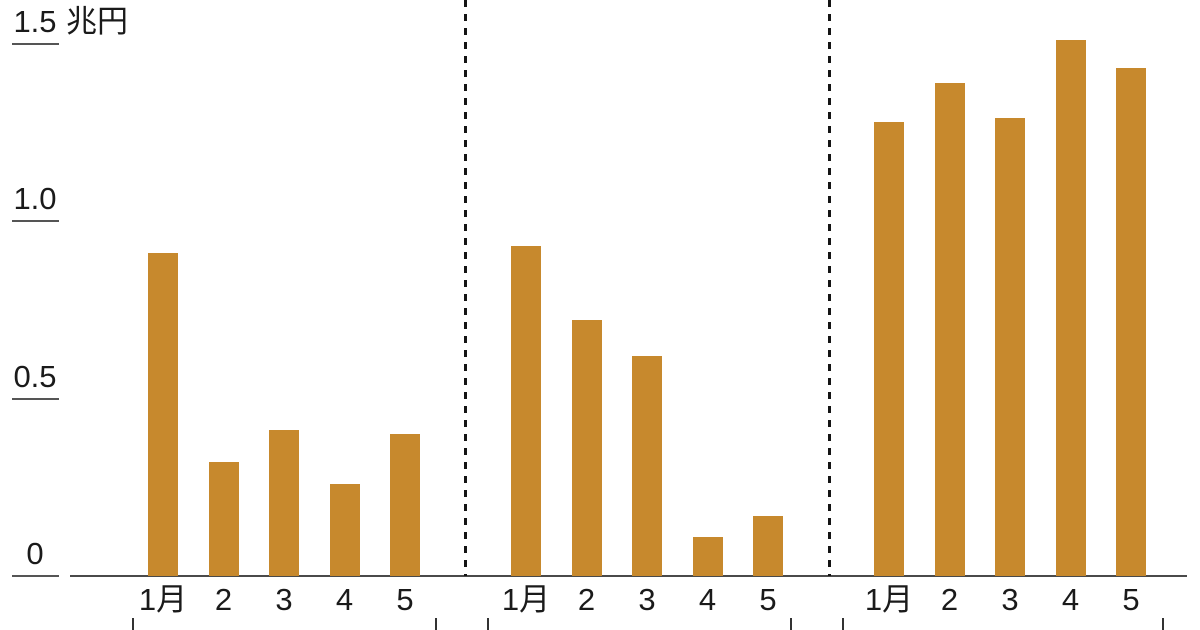 The image size is (1200, 630). I want to click on y-axis-tick-label: 0.5, so click(35, 376).